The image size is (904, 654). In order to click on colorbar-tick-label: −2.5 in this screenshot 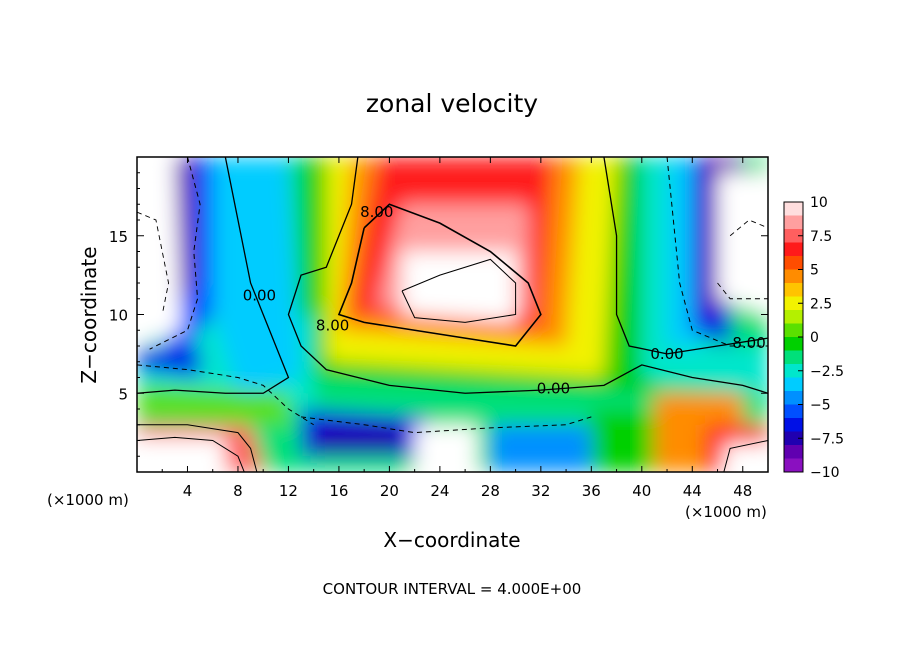, I will do `click(827, 372)`.